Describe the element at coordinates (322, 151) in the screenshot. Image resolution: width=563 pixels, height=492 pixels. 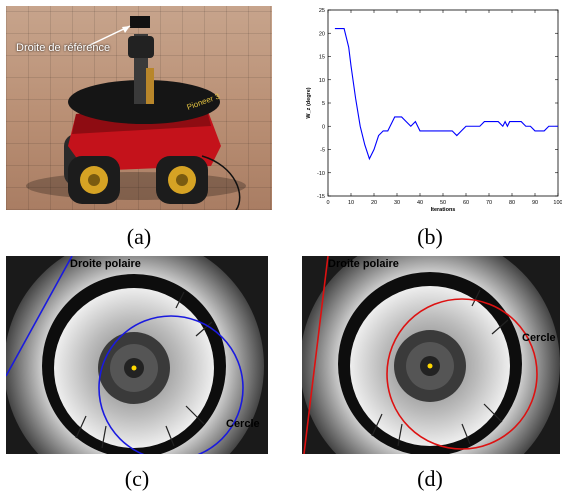
I see `y-tick-label: -5` at that location.